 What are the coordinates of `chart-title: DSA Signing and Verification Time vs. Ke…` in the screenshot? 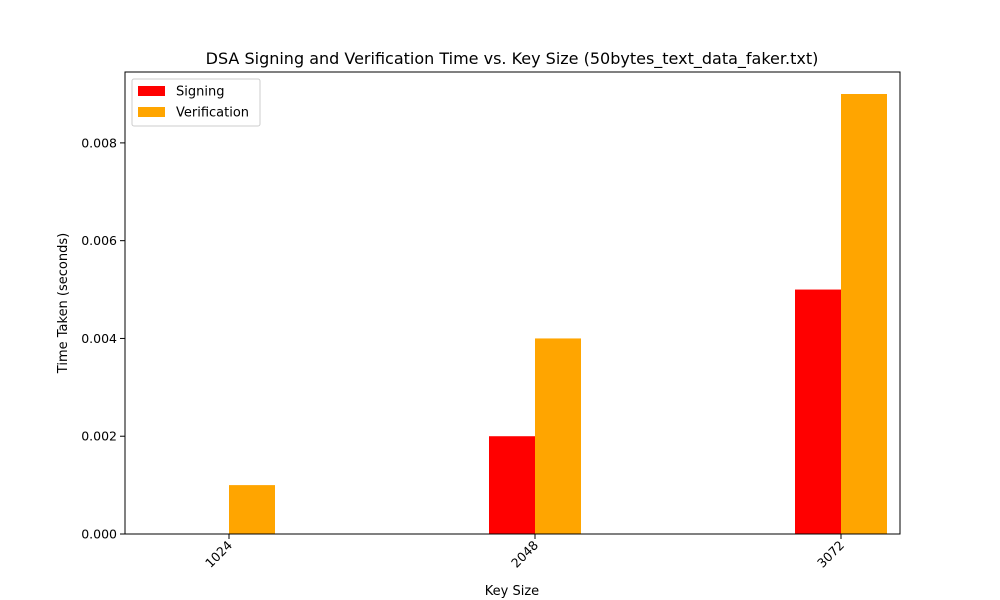 It's located at (512, 59).